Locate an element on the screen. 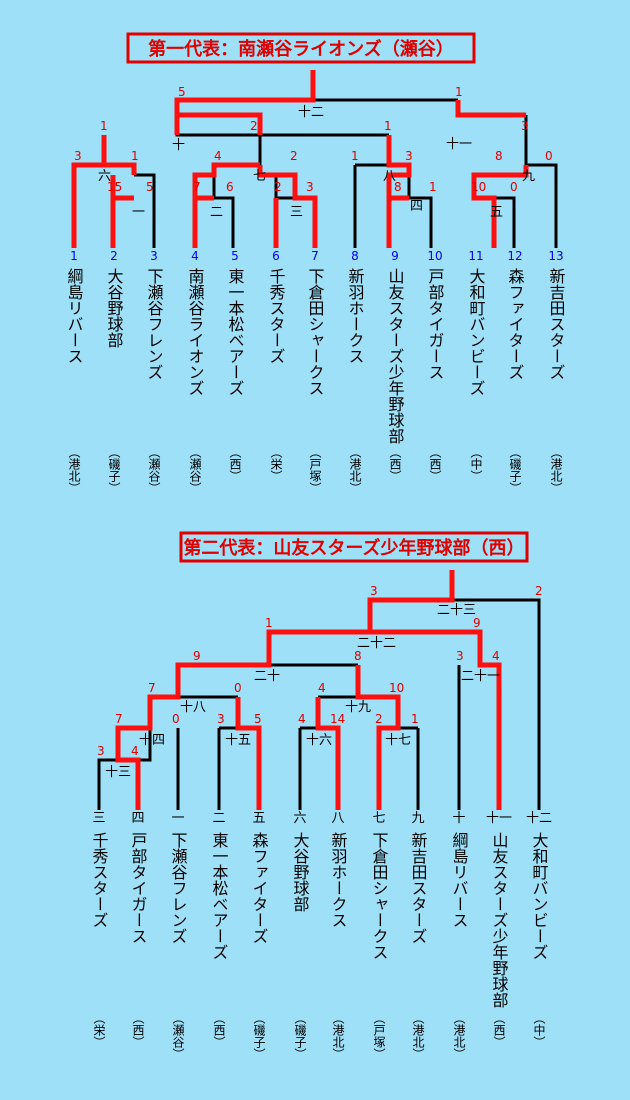 Image resolution: width=630 pixels, height=1100 pixels. round-label: 十三 is located at coordinates (118, 772).